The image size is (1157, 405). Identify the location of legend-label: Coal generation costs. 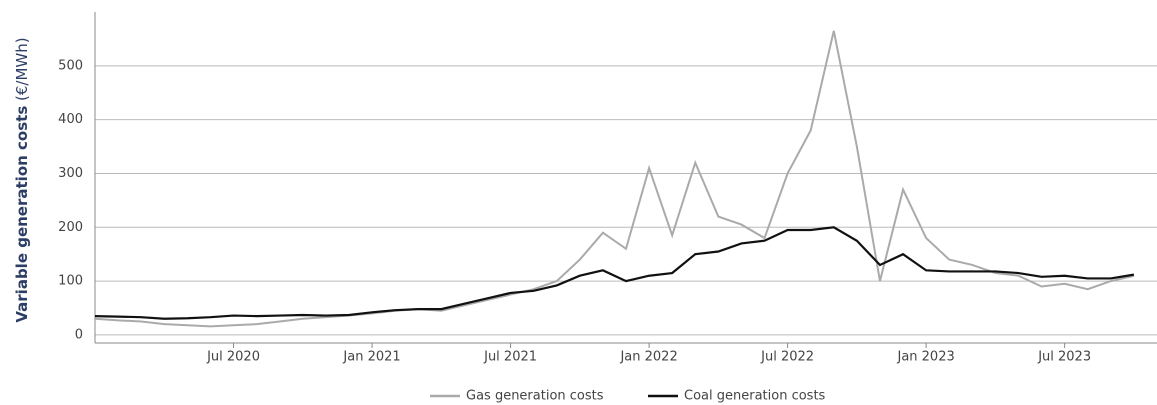
(755, 396).